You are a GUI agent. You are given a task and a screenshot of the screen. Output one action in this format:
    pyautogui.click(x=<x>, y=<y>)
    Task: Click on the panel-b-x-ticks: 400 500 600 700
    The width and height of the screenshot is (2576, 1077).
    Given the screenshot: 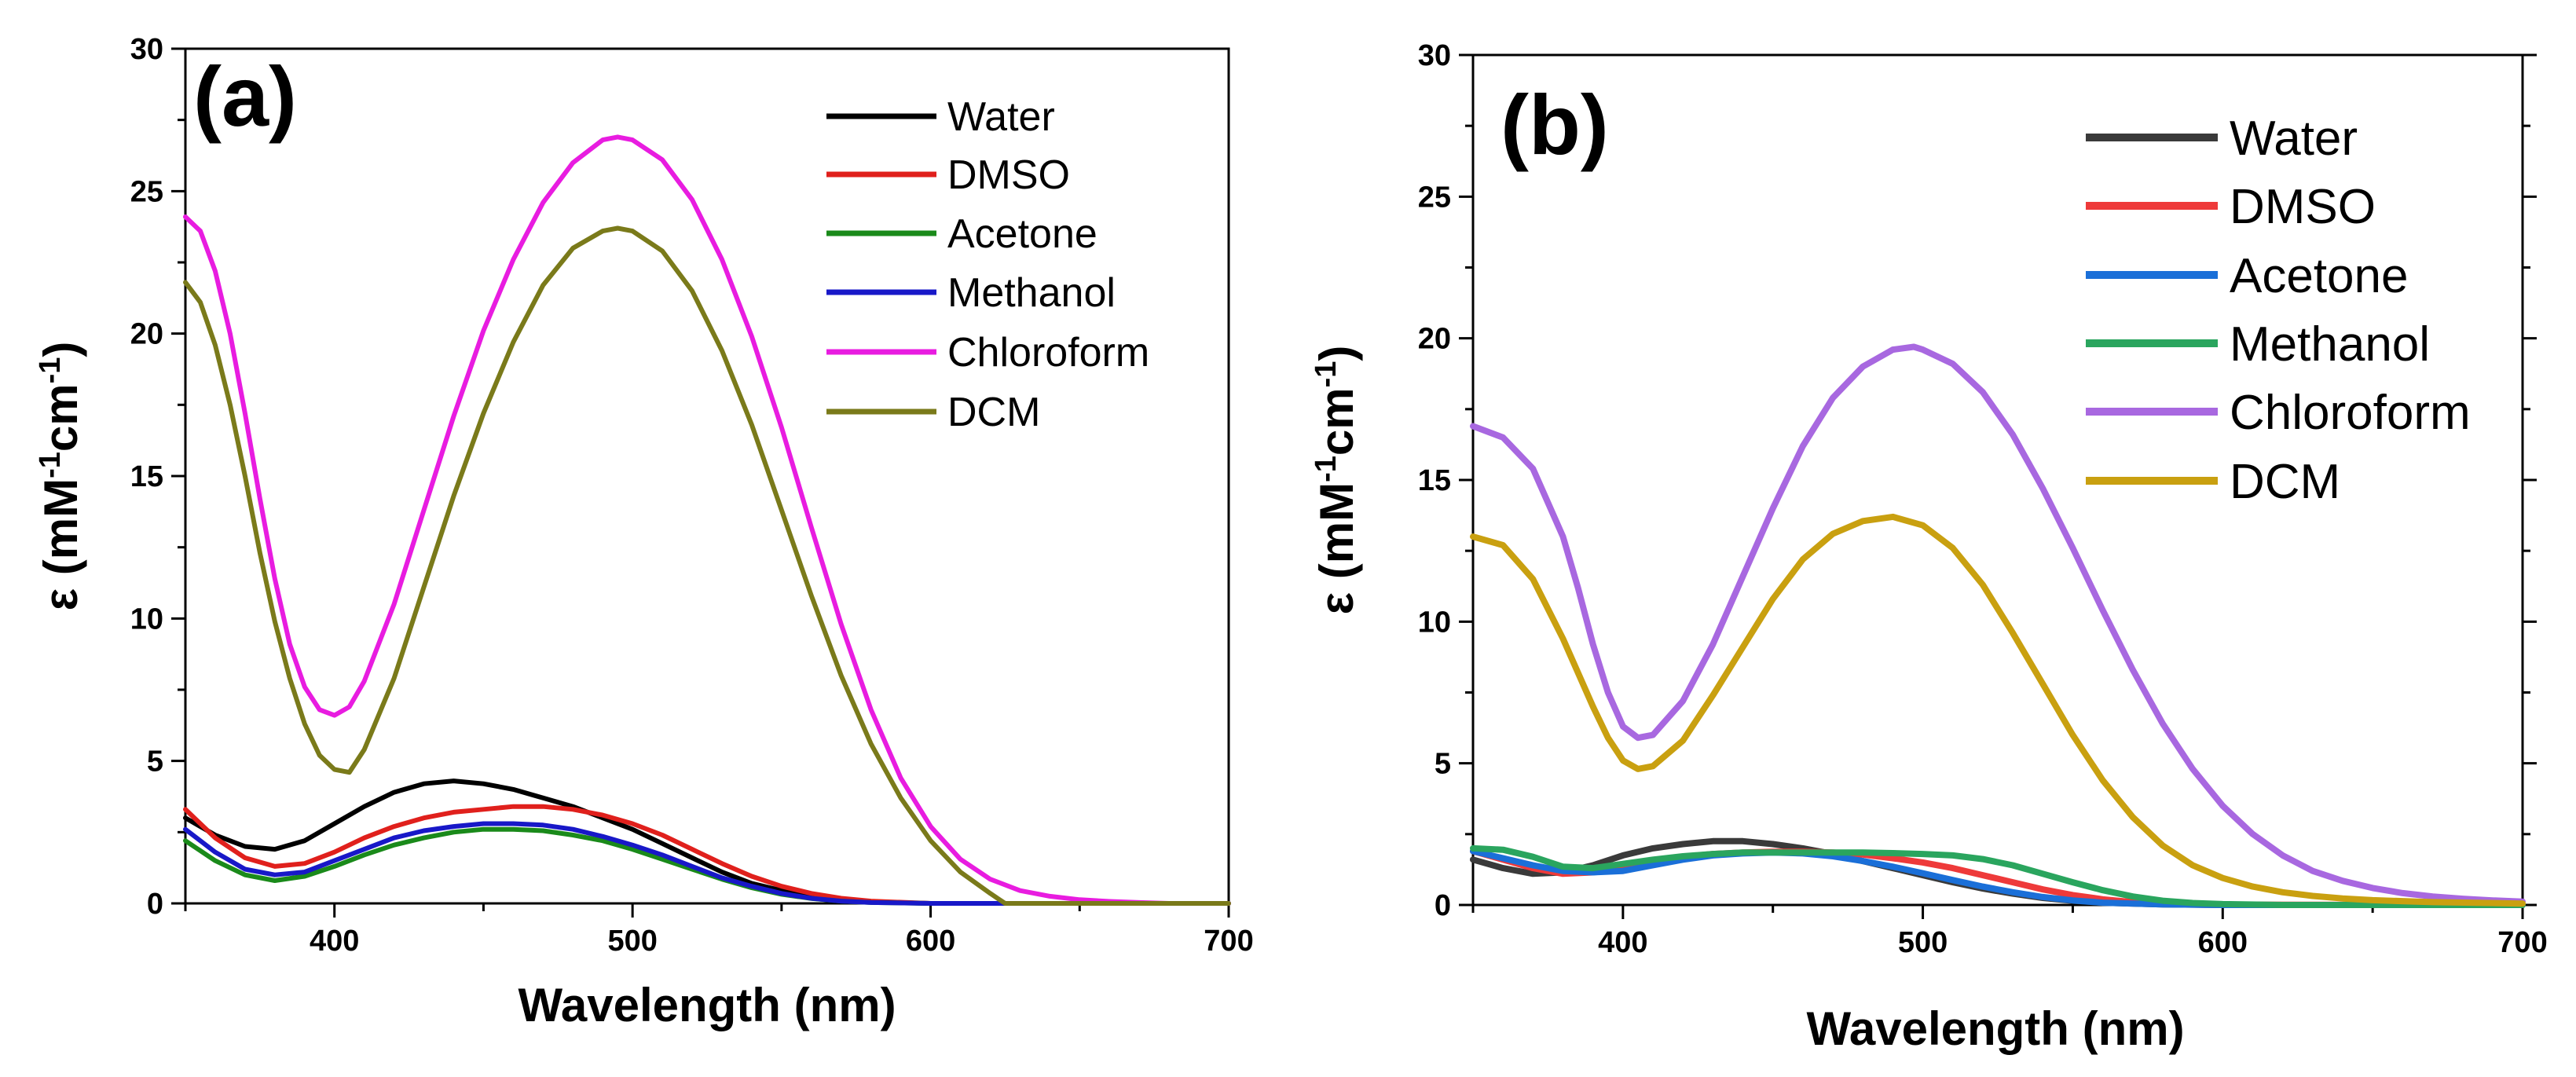 What is the action you would take?
    pyautogui.click(x=2009, y=932)
    